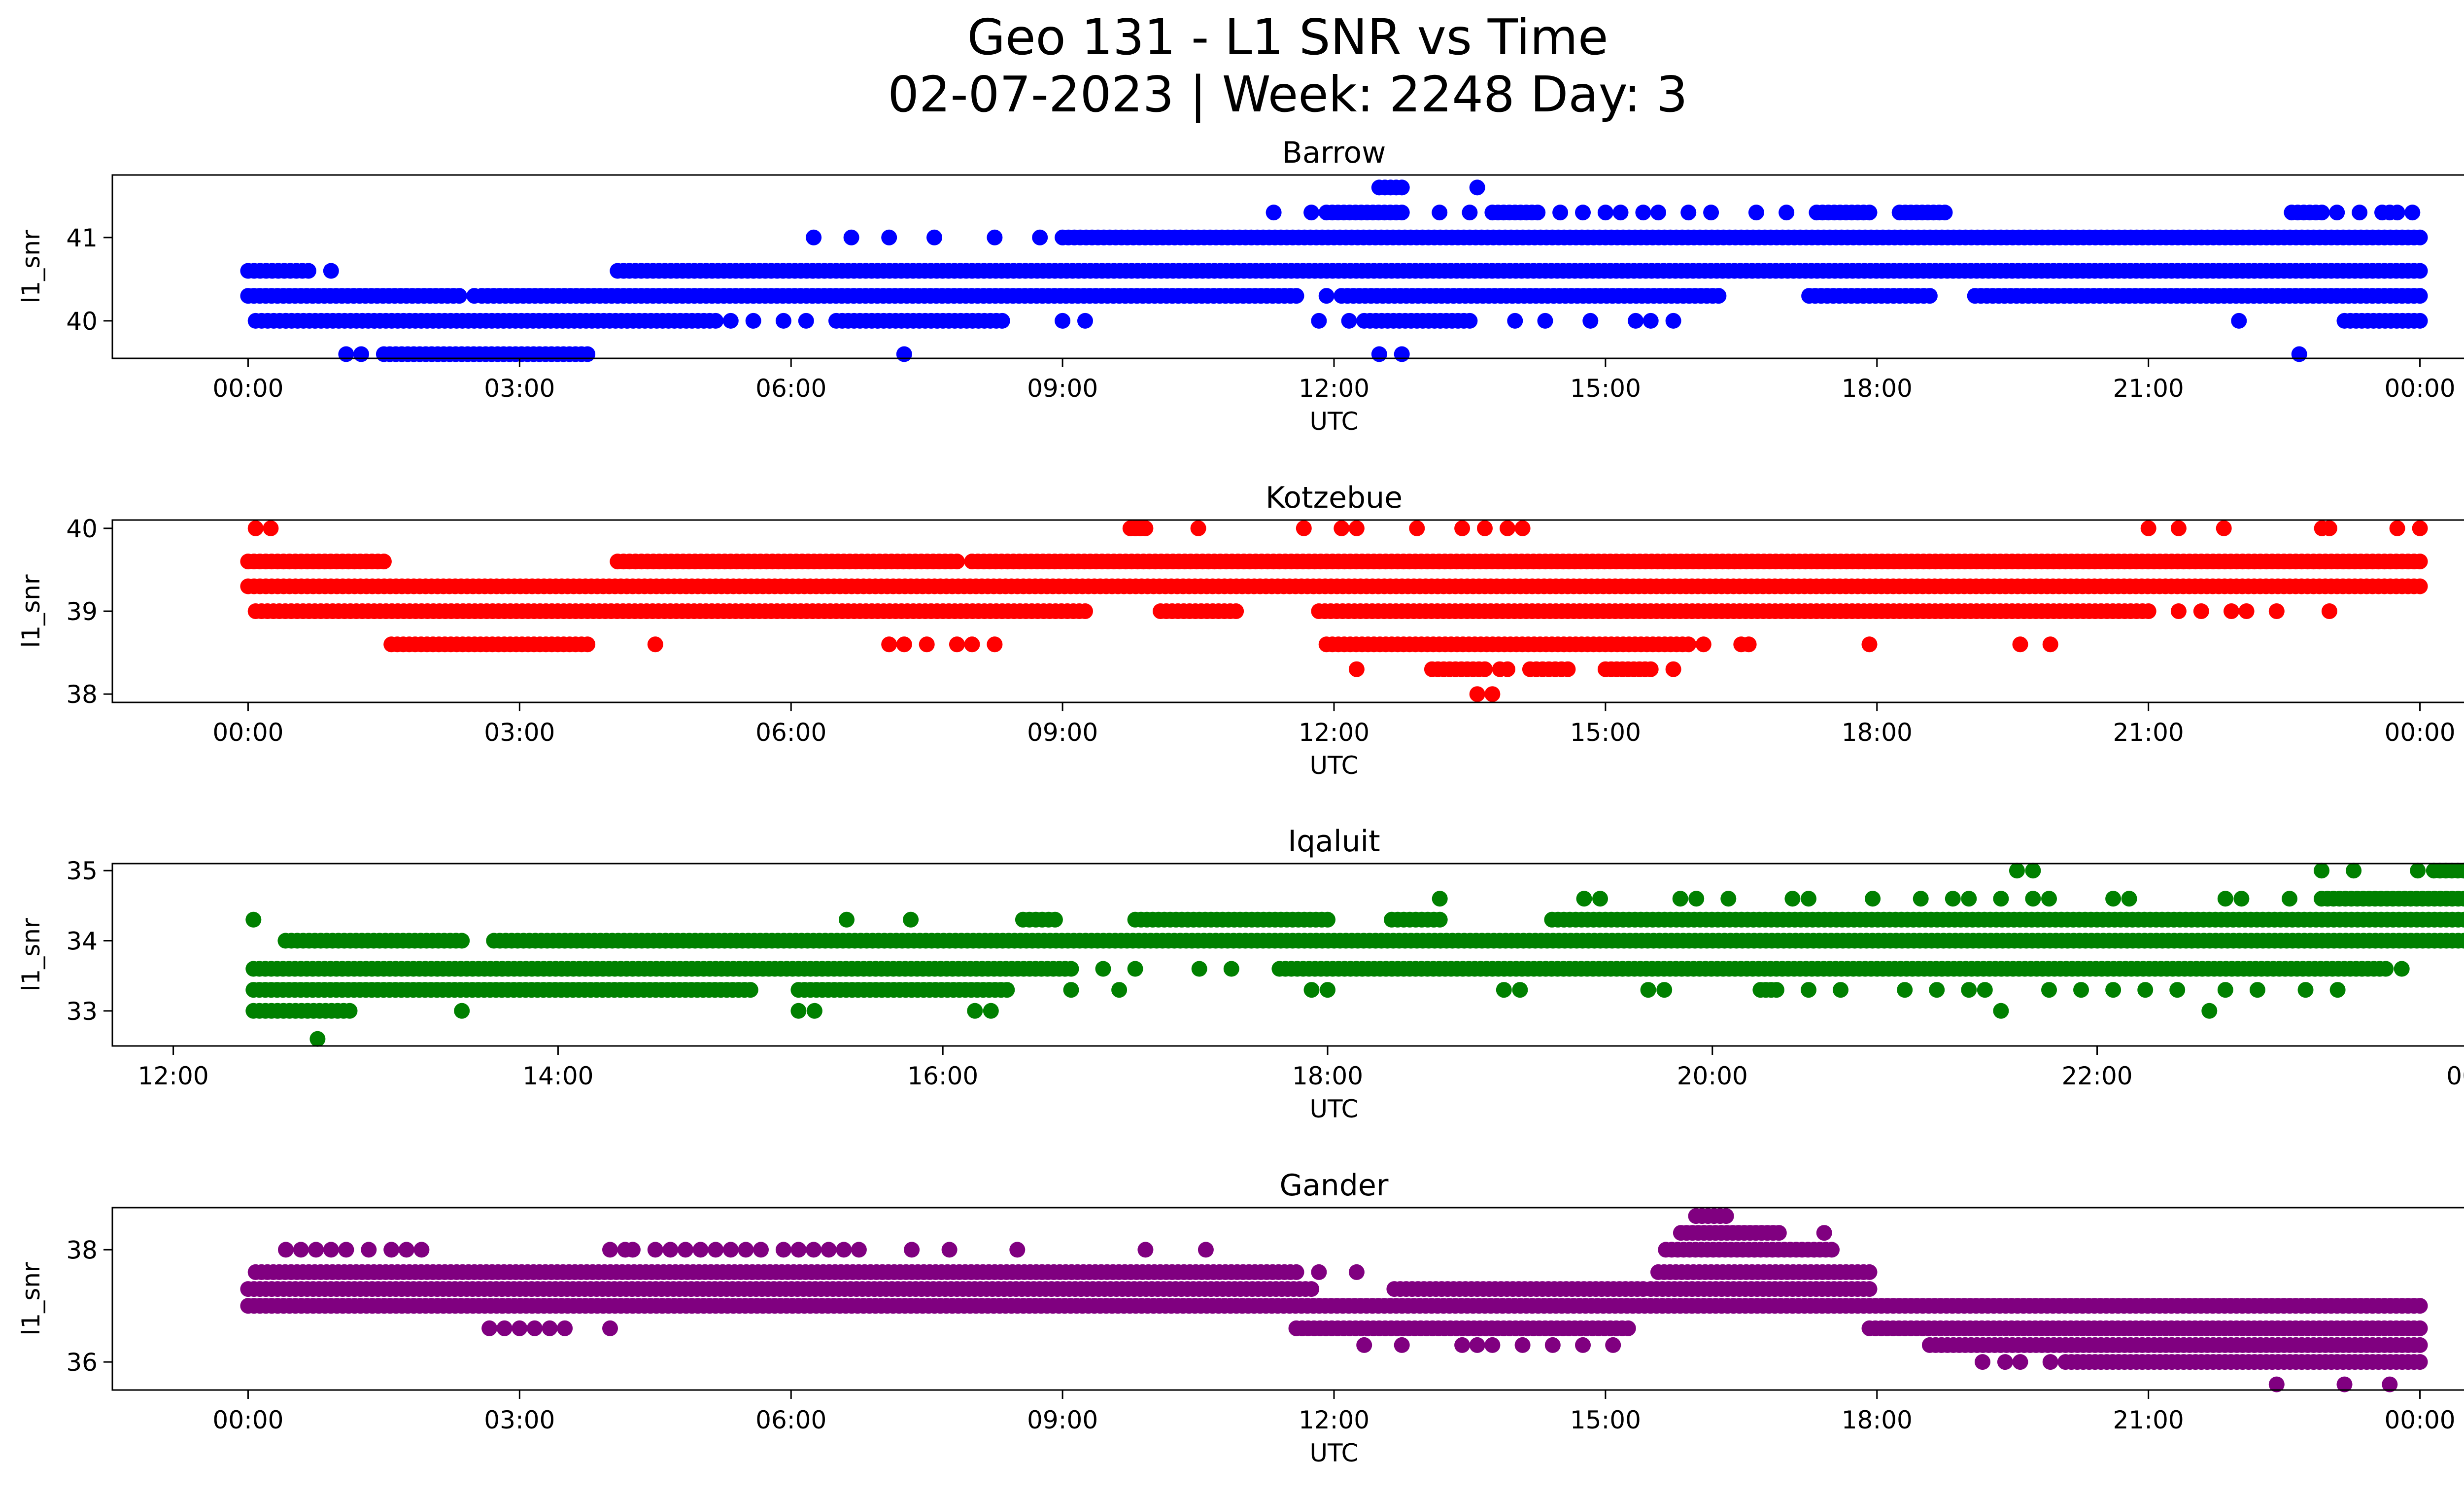 This screenshot has width=2464, height=1495. What do you see at coordinates (82, 611) in the screenshot?
I see `y-tick-label: 39` at bounding box center [82, 611].